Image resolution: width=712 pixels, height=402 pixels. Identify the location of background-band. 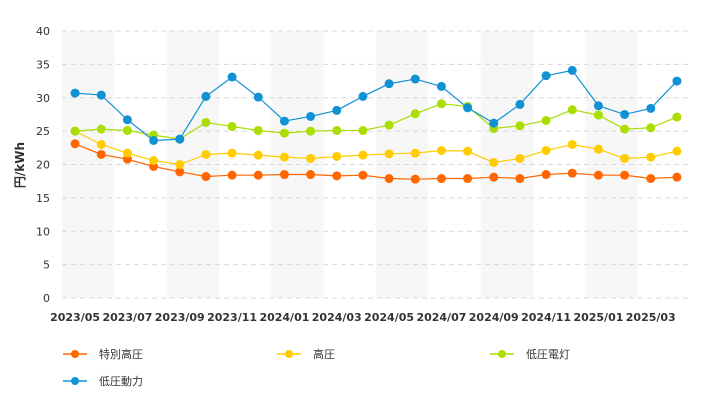
(402, 164).